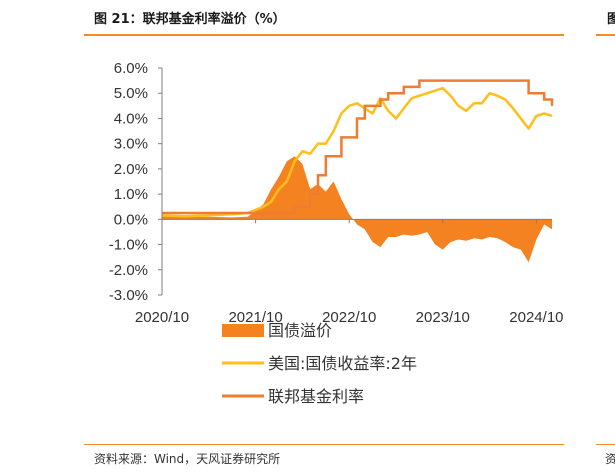  I want to click on legend-label: 联邦基金利率, so click(316, 396).